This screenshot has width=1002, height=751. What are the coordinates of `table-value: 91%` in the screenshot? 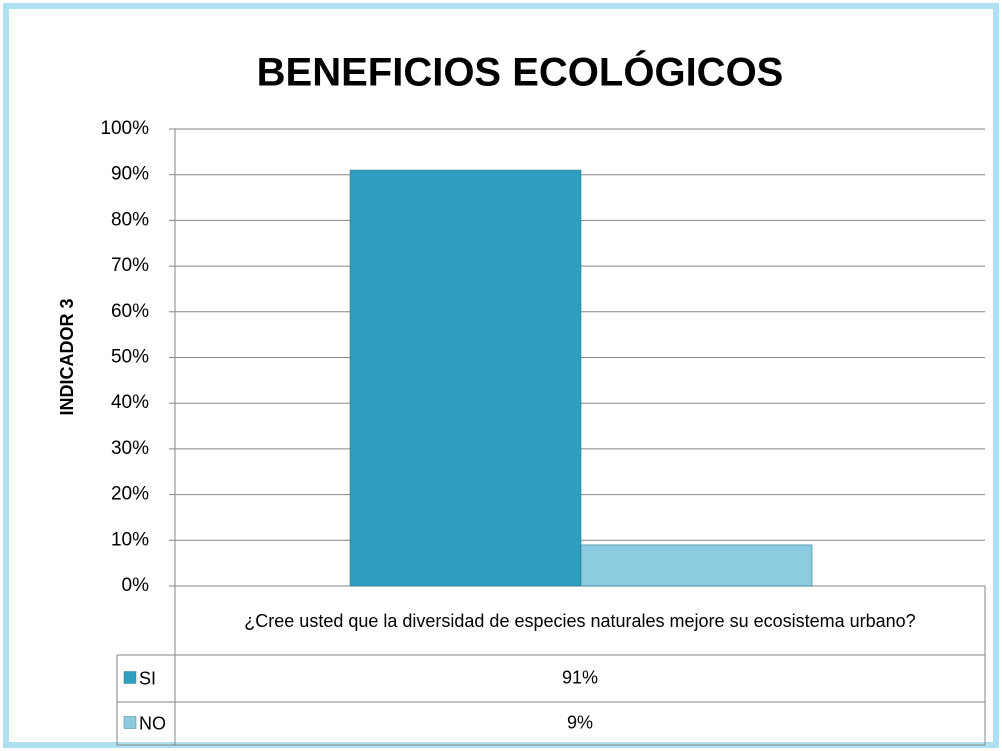 It's located at (580, 677).